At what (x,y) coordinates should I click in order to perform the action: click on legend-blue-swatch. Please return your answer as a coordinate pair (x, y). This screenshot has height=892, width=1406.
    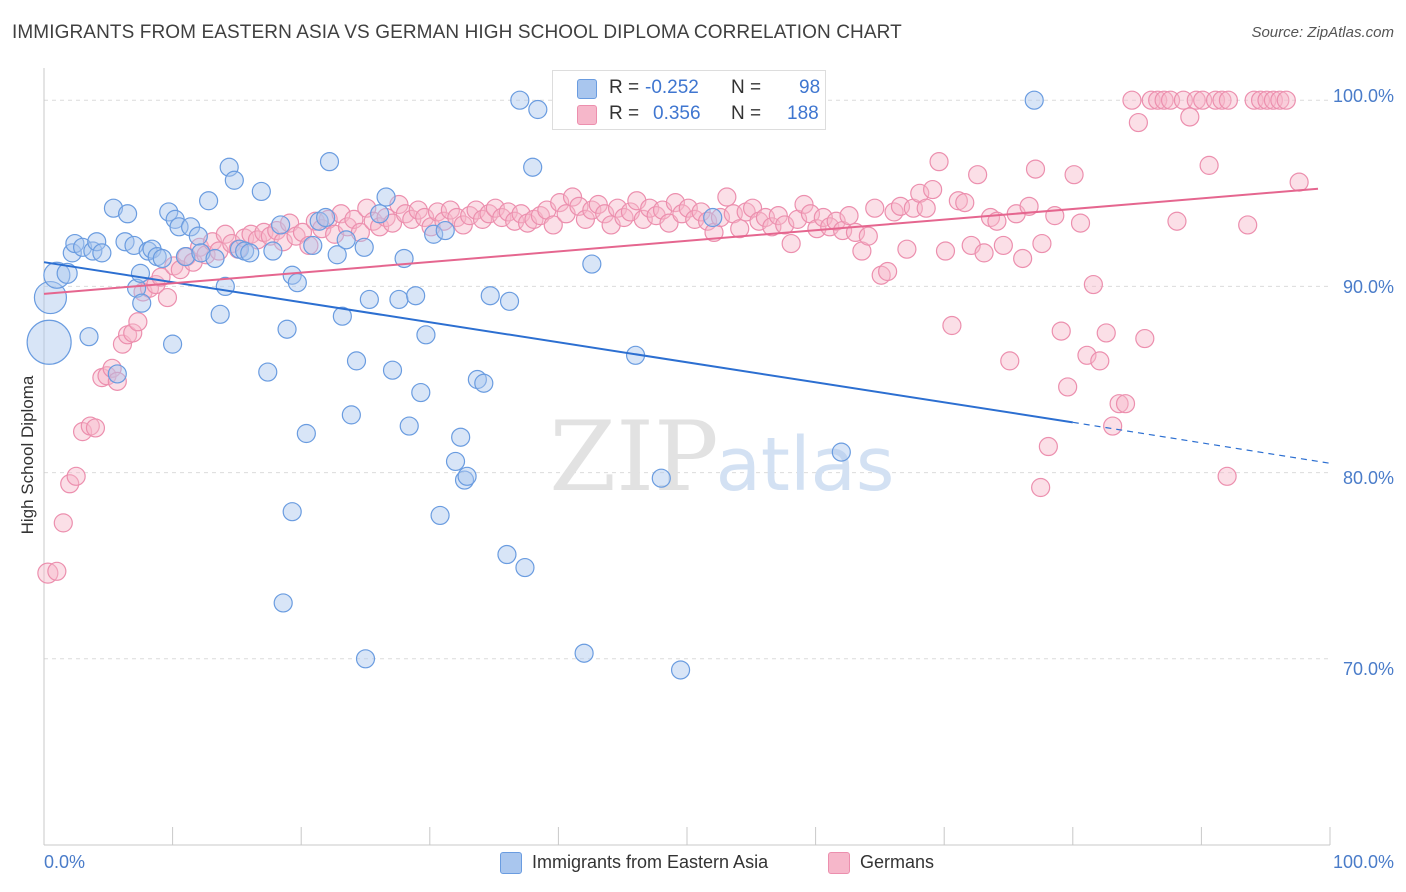
    Looking at the image, I should click on (511, 863).